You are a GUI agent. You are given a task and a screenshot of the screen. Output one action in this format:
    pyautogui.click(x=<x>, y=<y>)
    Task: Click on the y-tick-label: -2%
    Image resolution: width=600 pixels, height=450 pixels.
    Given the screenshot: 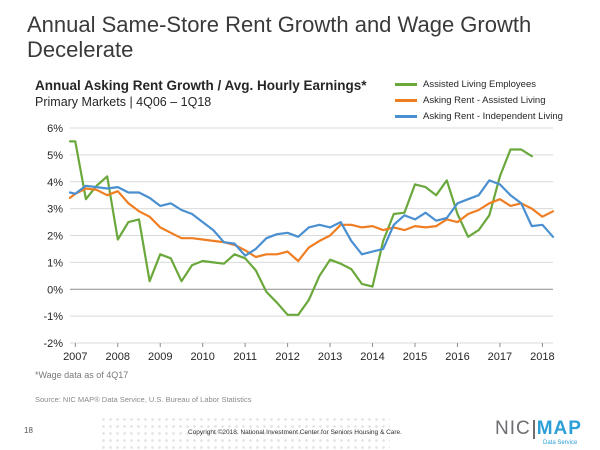 What is the action you would take?
    pyautogui.click(x=53, y=344)
    